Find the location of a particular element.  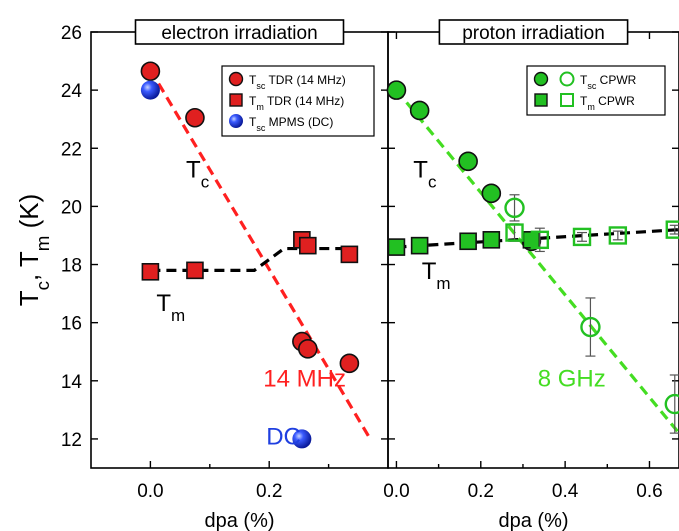

annotation: 14 MHz is located at coordinates (304, 379).